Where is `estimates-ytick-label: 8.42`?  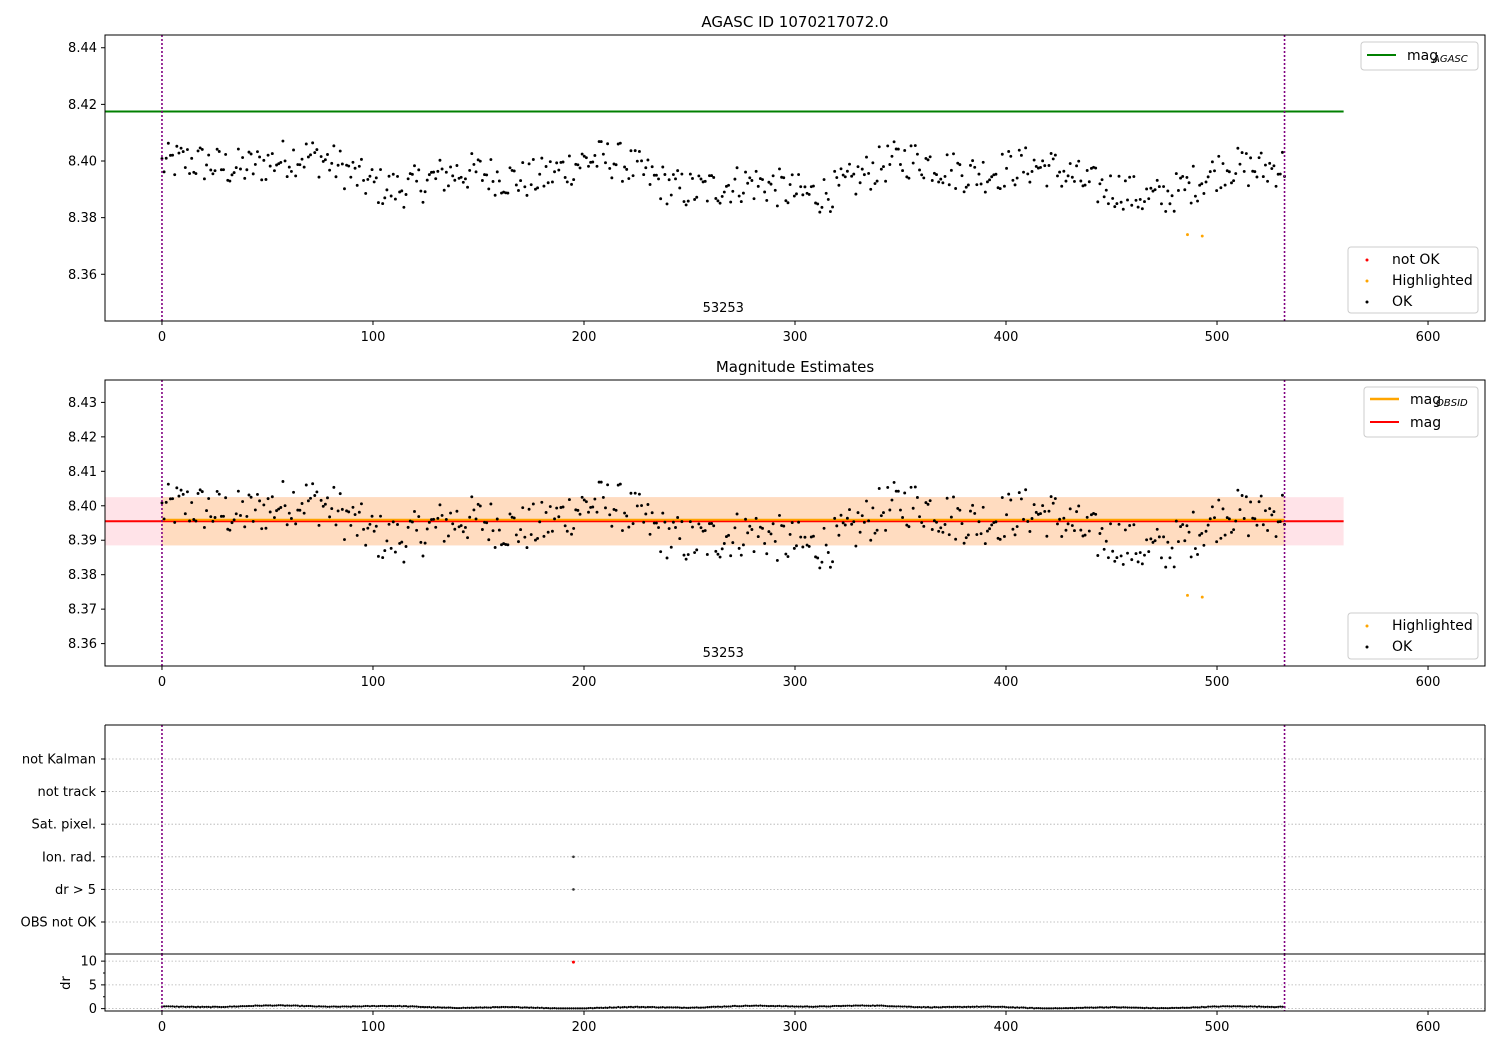
estimates-ytick-label: 8.42 is located at coordinates (82, 437).